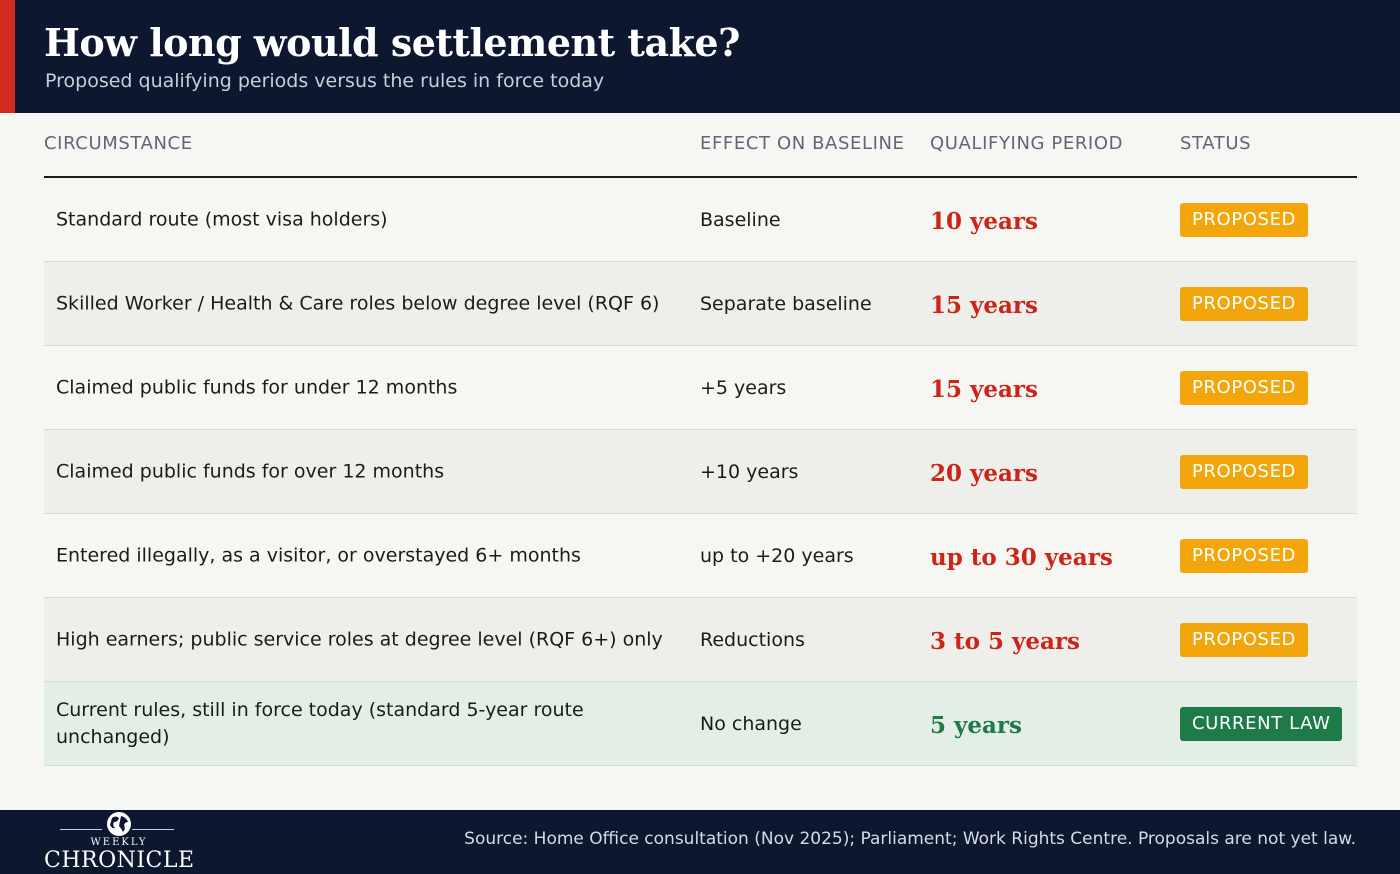  What do you see at coordinates (1005, 641) in the screenshot?
I see `period-cell: 3 to 5 years` at bounding box center [1005, 641].